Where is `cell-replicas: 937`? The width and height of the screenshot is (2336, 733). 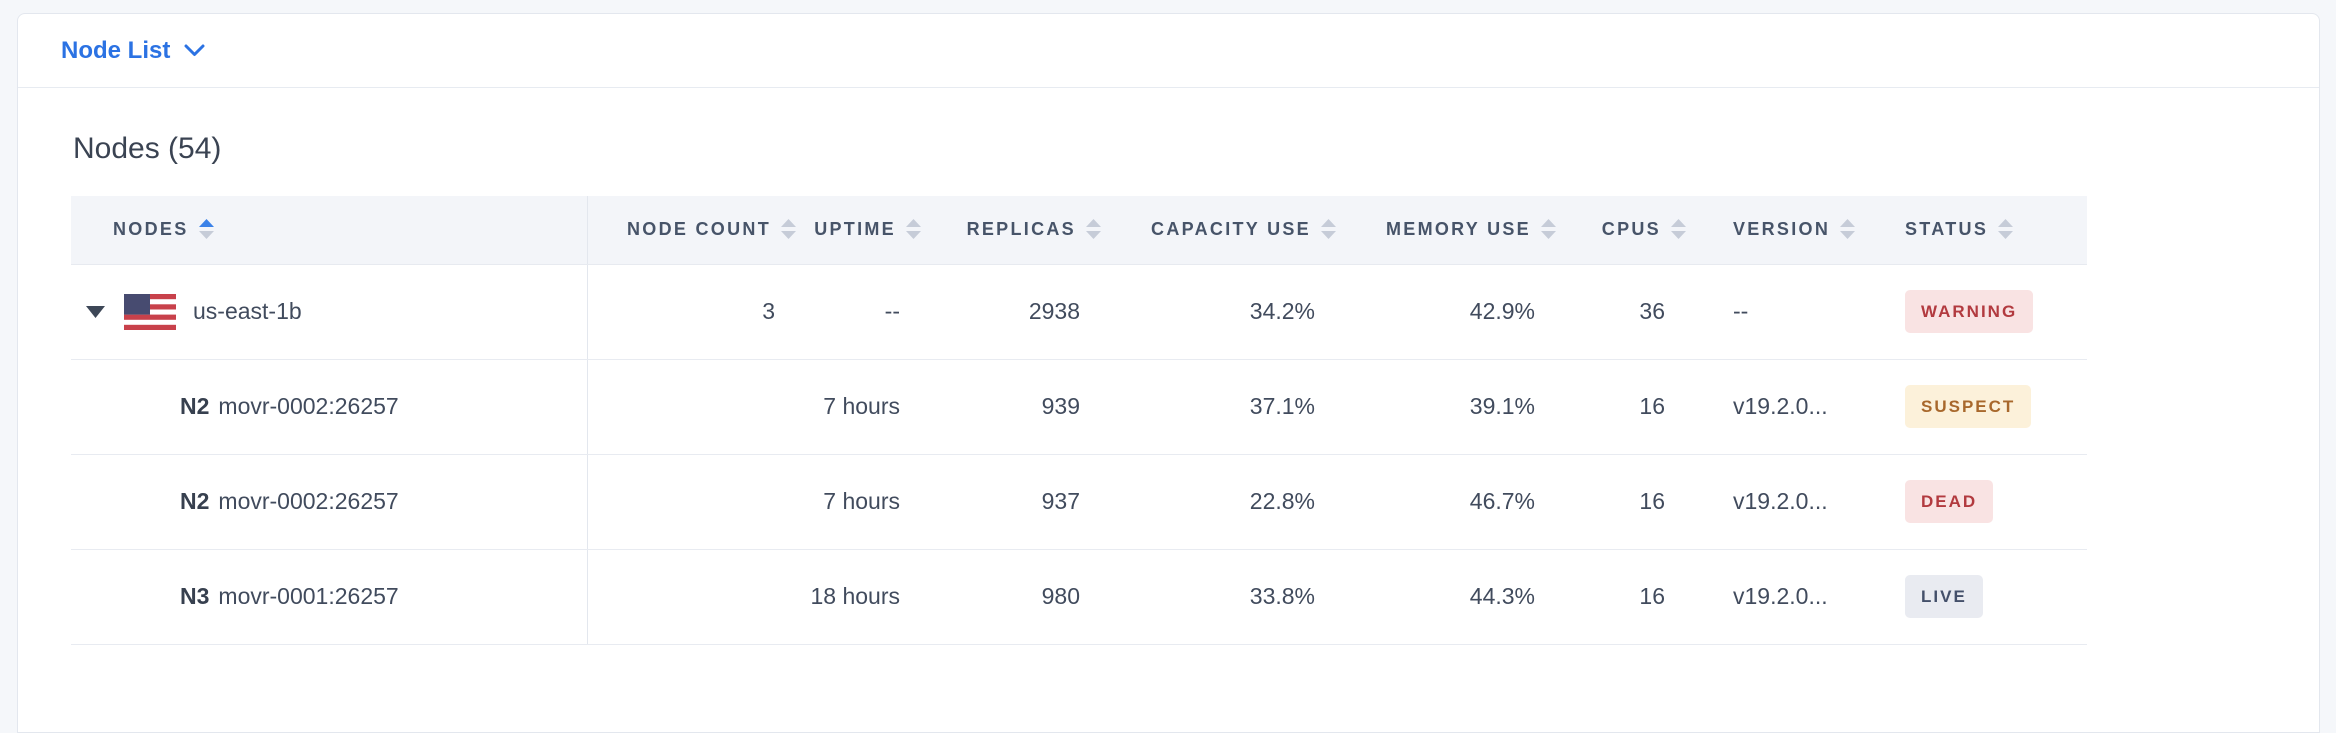 cell-replicas: 937 is located at coordinates (1016, 502).